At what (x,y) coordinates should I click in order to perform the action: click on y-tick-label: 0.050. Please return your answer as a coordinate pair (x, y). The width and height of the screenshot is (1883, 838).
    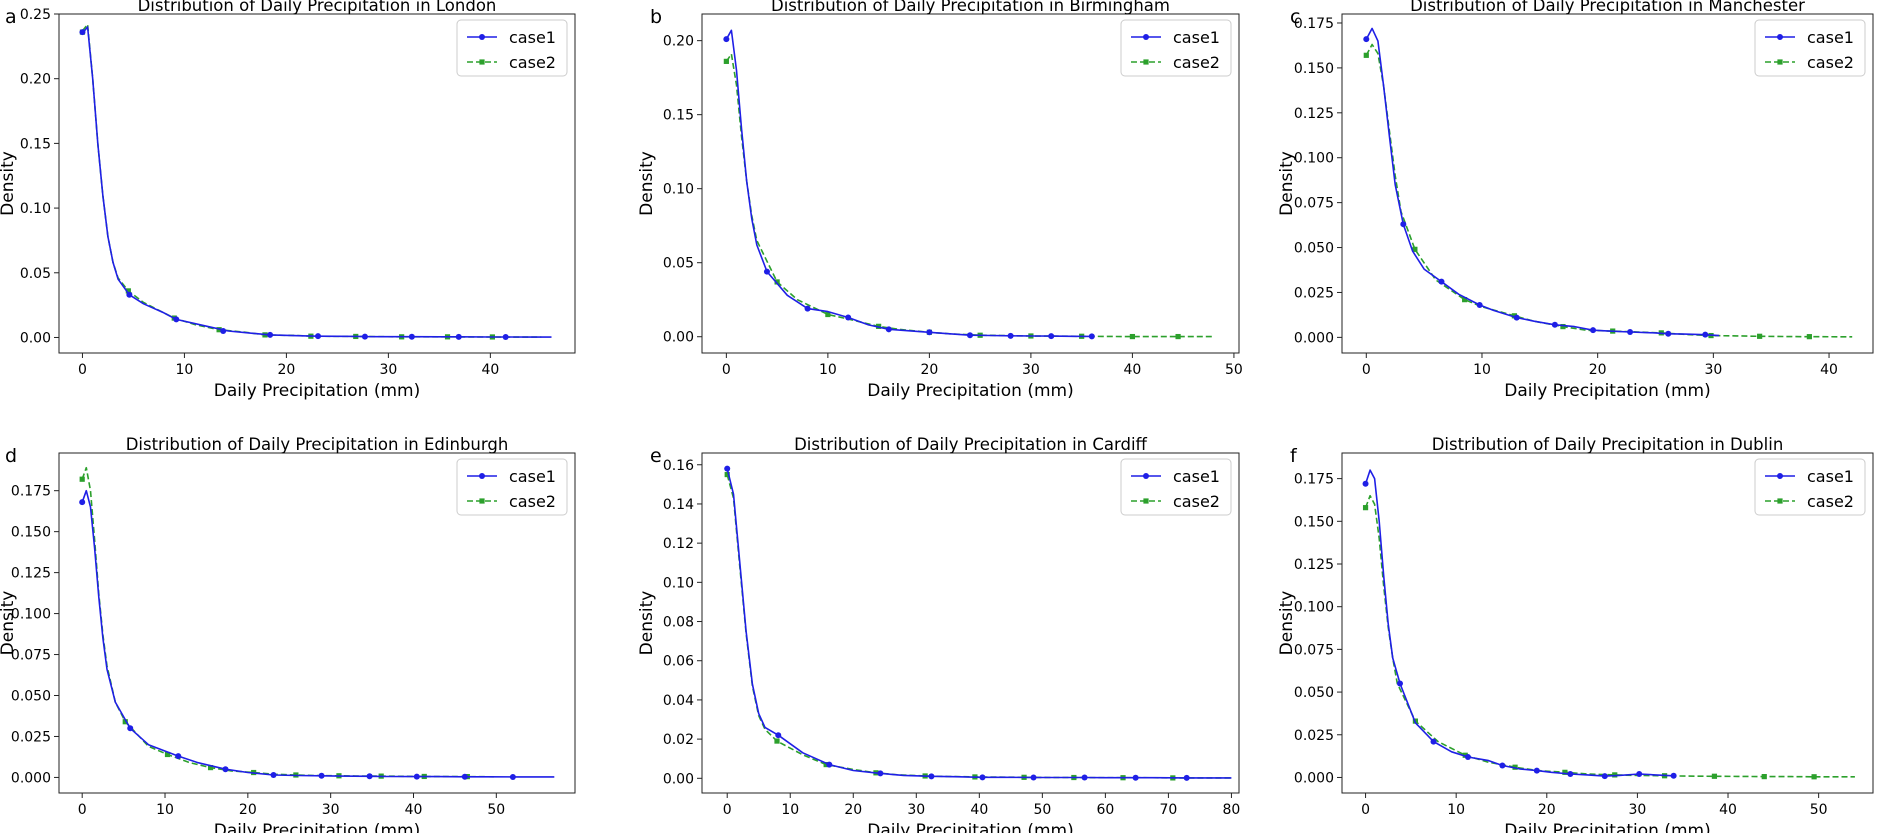
    Looking at the image, I should click on (31, 697).